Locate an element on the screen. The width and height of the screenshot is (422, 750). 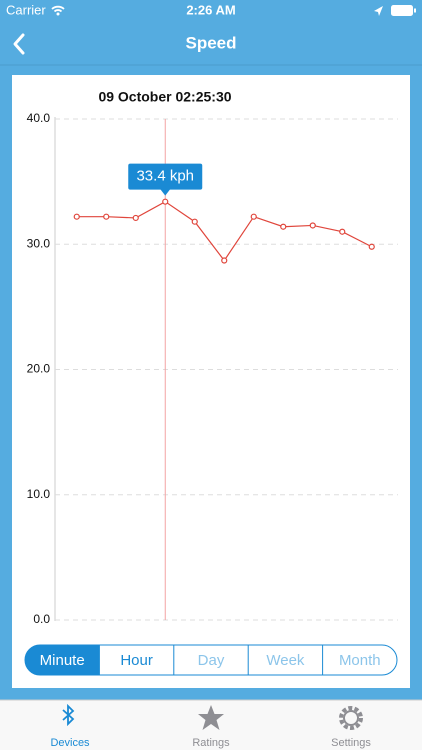
y-tick-label: 10.0 is located at coordinates (39, 494).